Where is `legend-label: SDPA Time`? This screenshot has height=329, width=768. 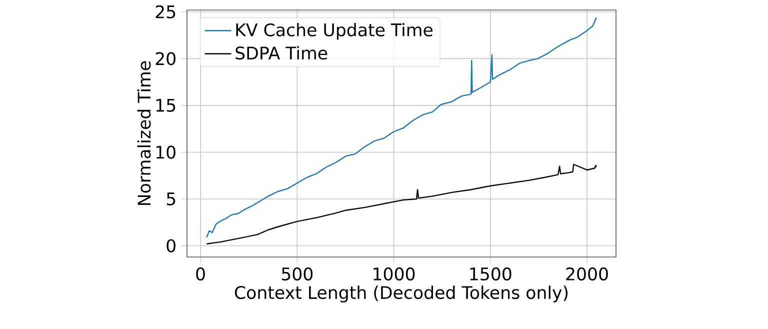 legend-label: SDPA Time is located at coordinates (282, 53).